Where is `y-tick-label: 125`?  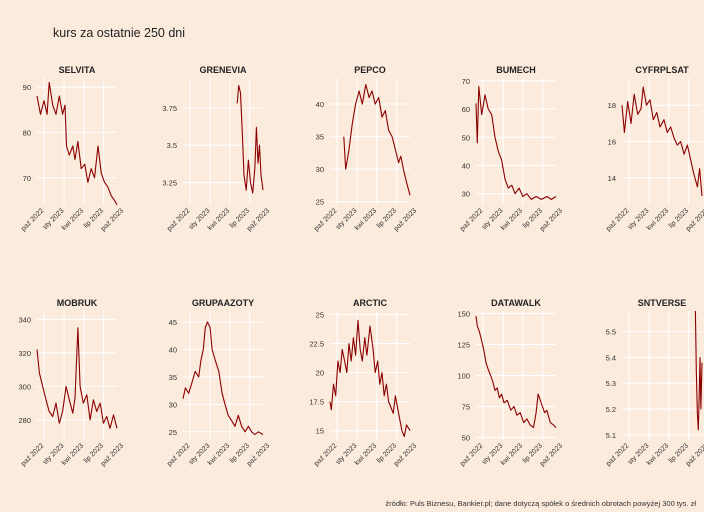 y-tick-label: 125 is located at coordinates (463, 344).